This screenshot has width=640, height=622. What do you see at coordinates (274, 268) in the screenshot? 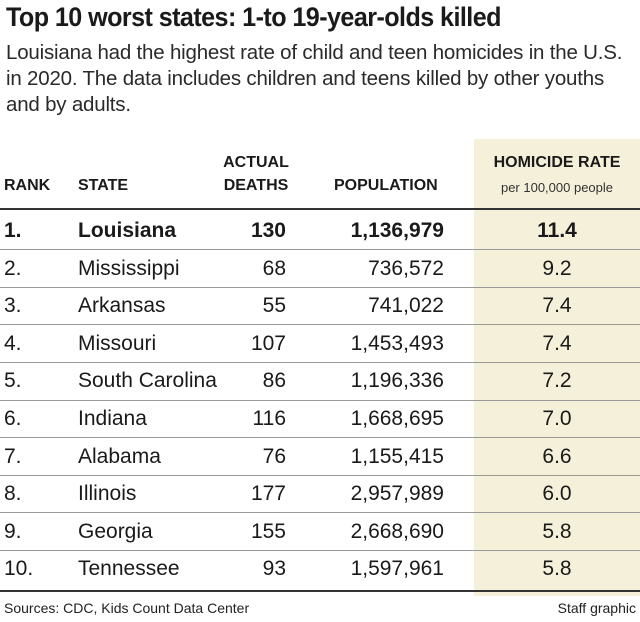
I see `deaths-cell: 68` at bounding box center [274, 268].